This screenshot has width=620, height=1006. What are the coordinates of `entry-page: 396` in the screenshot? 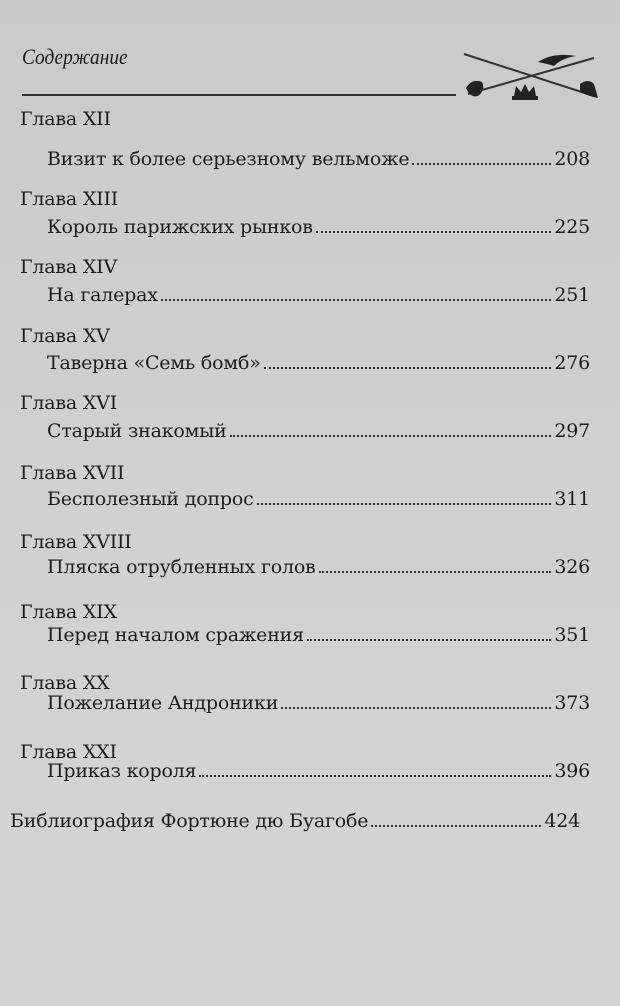 It's located at (572, 771).